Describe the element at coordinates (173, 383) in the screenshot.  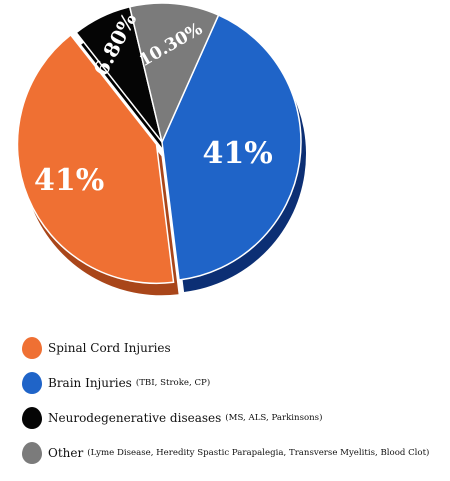
I see `legend-detail: (TBI, Stroke, CP)` at that location.